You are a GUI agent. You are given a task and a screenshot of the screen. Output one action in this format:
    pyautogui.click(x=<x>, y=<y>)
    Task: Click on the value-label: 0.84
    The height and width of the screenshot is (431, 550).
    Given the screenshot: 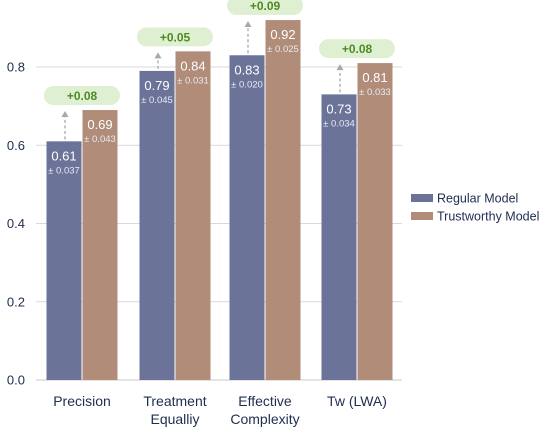 What is the action you would take?
    pyautogui.click(x=192, y=65)
    